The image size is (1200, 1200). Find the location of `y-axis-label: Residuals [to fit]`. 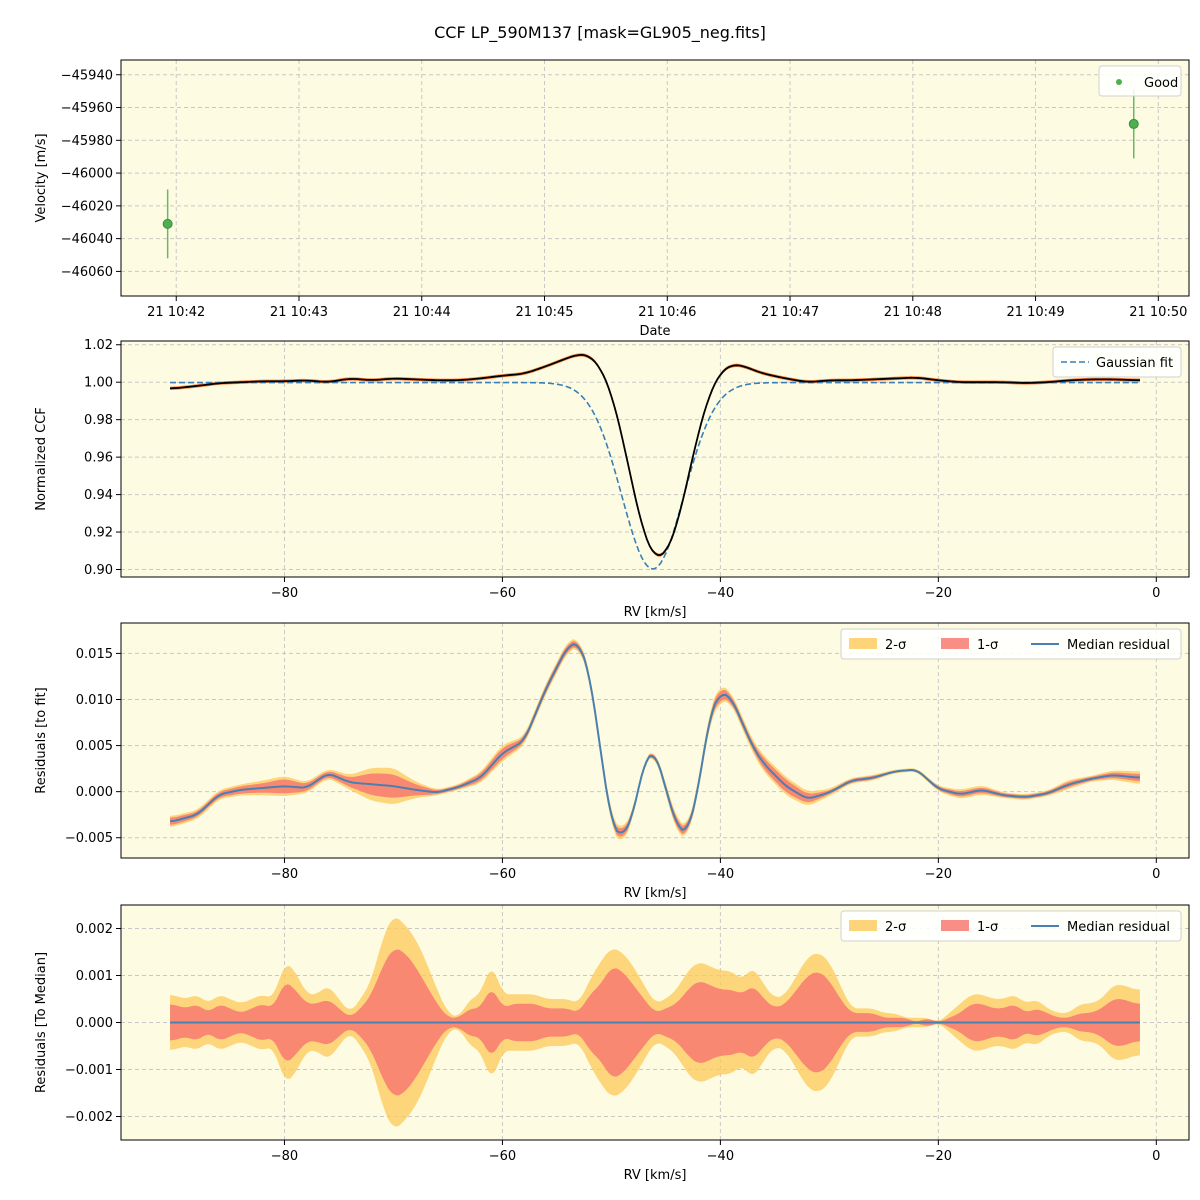

y-axis-label: Residuals [to fit] is located at coordinates (41, 740).